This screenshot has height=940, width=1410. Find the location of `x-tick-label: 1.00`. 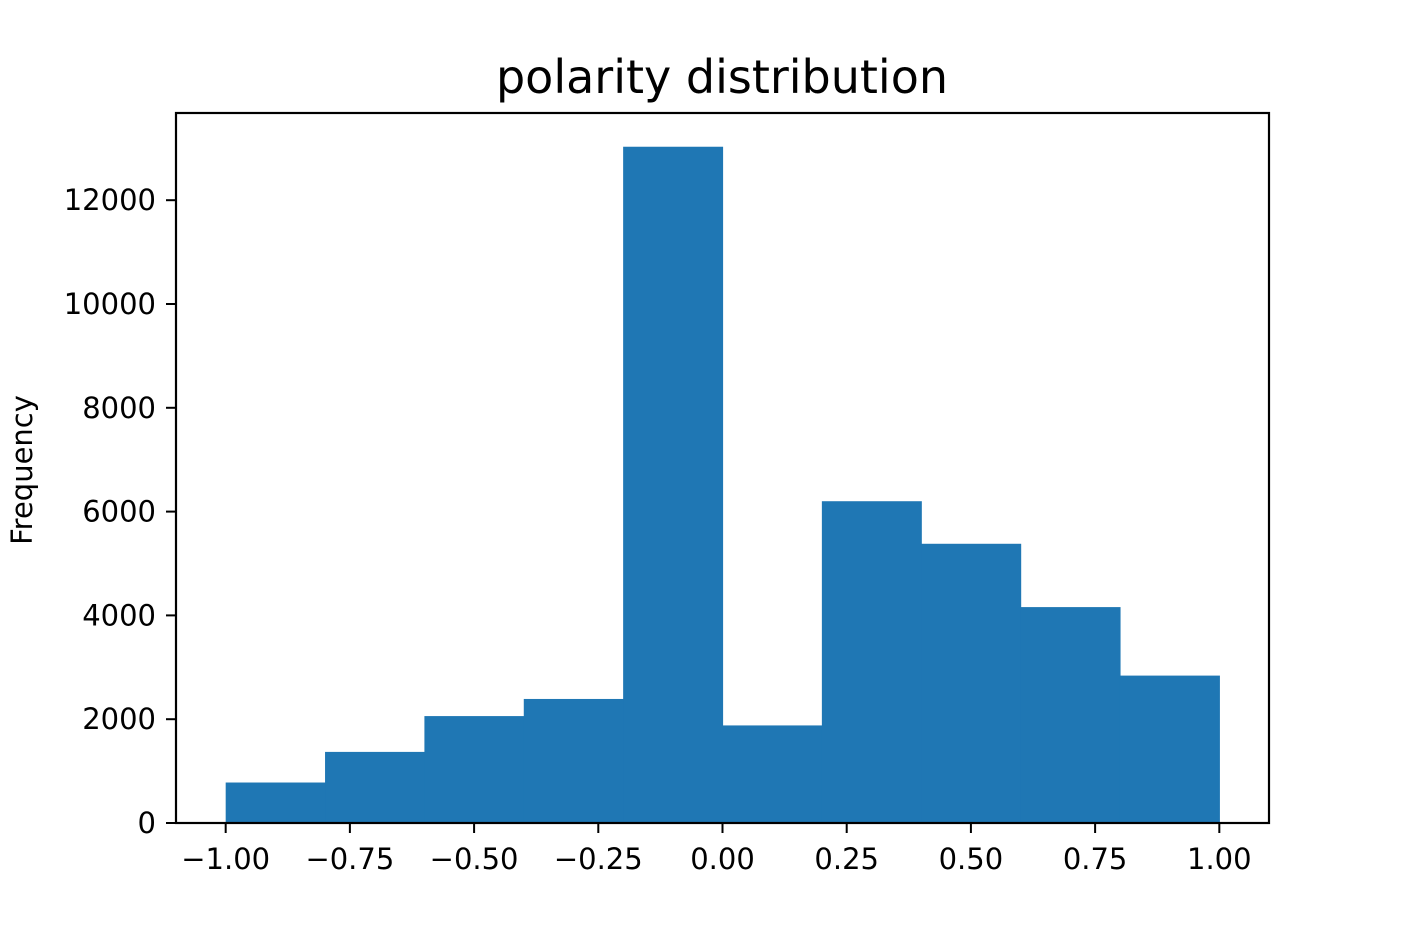

x-tick-label: 1.00 is located at coordinates (1219, 859).